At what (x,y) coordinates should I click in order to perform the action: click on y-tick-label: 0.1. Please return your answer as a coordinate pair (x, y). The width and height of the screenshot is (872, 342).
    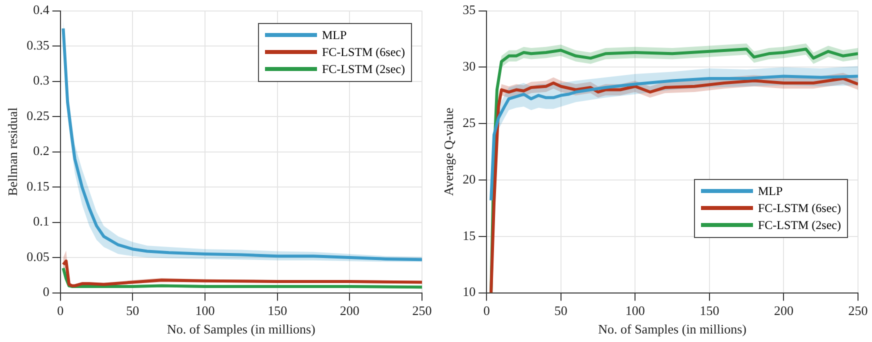
    Looking at the image, I should click on (41, 221).